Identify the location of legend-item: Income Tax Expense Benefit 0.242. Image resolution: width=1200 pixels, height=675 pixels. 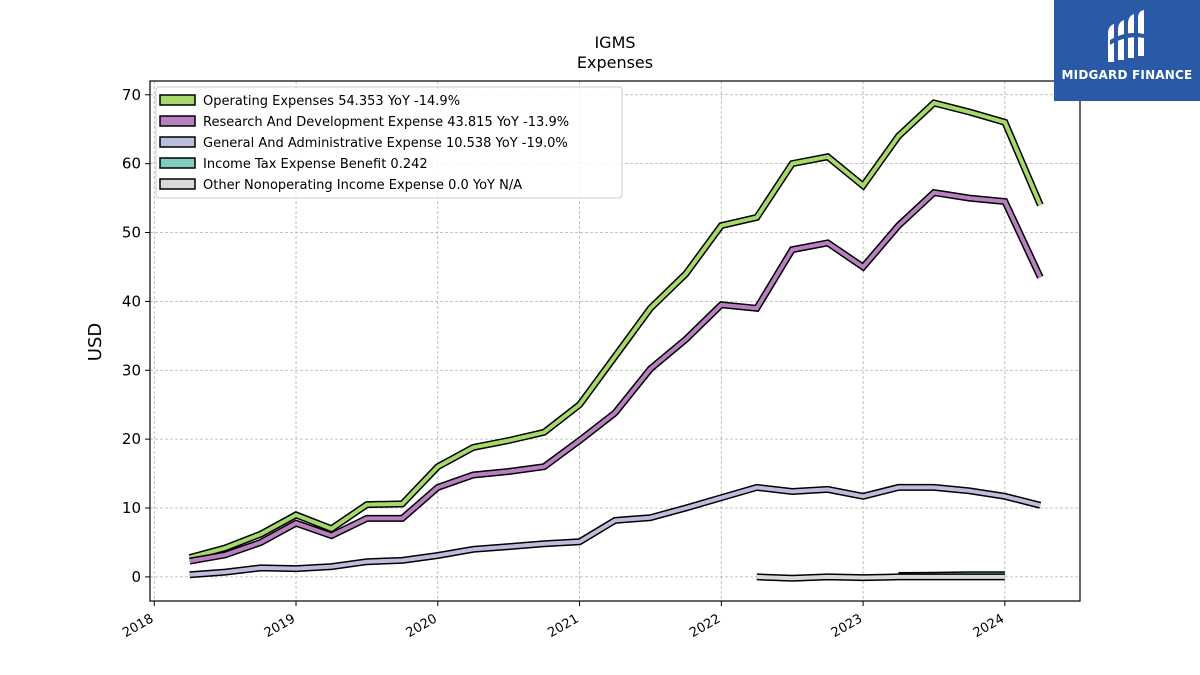
(293, 164).